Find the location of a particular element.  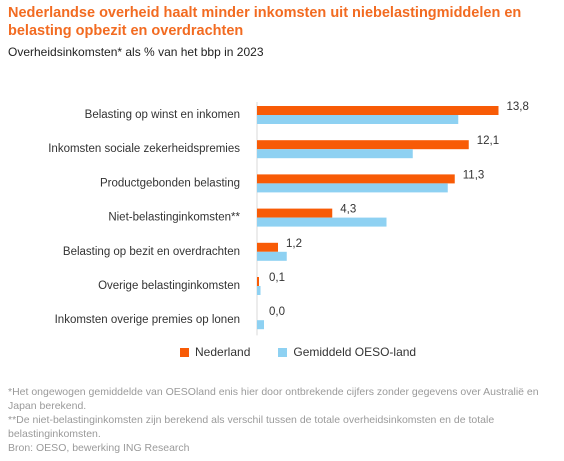

legend: Nederland Gemiddeld OESO-land is located at coordinates (298, 352).